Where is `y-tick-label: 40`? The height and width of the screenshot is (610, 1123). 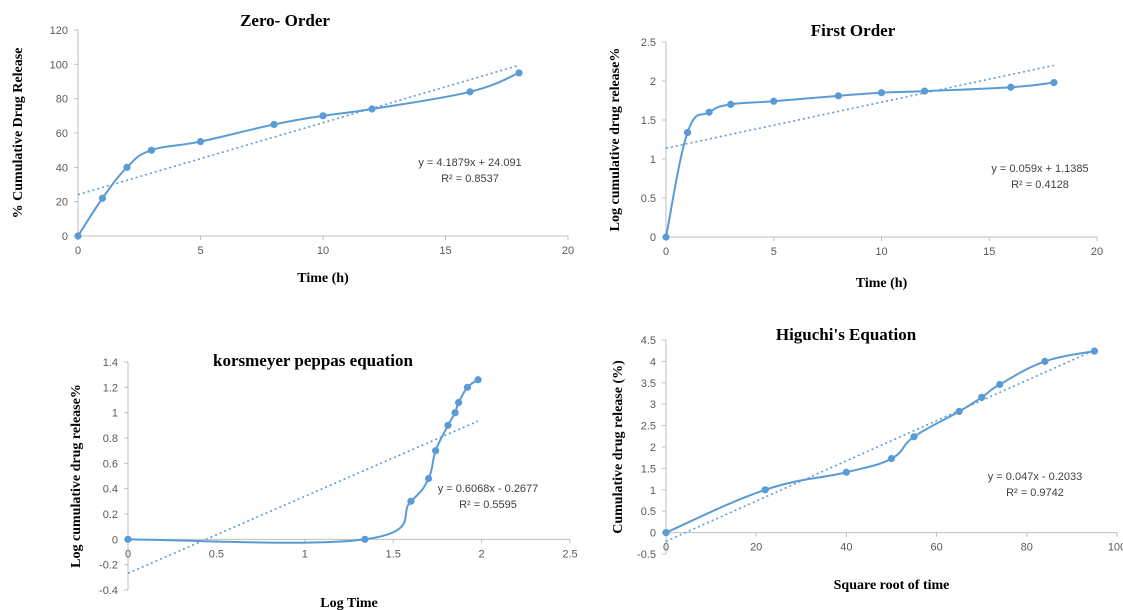 y-tick-label: 40 is located at coordinates (62, 168).